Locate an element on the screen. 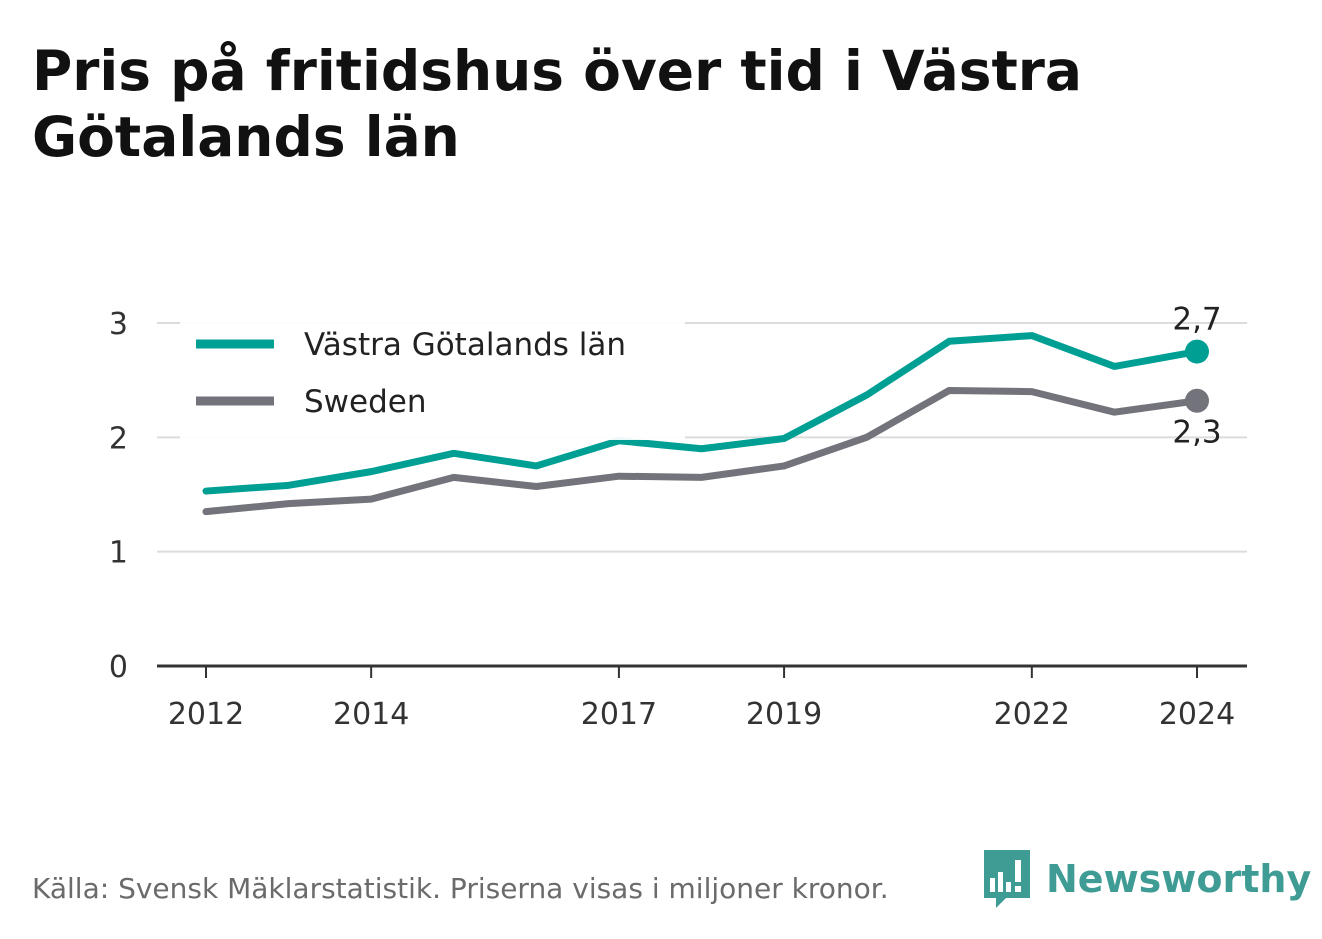  y-tick-label: 2 is located at coordinates (118, 438).